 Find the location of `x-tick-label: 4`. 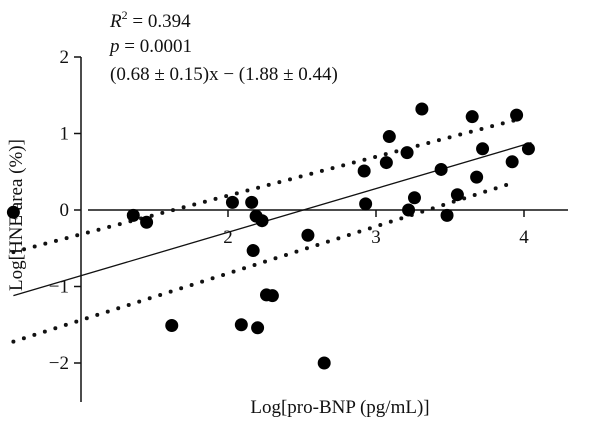

x-tick-label: 4 is located at coordinates (524, 237).